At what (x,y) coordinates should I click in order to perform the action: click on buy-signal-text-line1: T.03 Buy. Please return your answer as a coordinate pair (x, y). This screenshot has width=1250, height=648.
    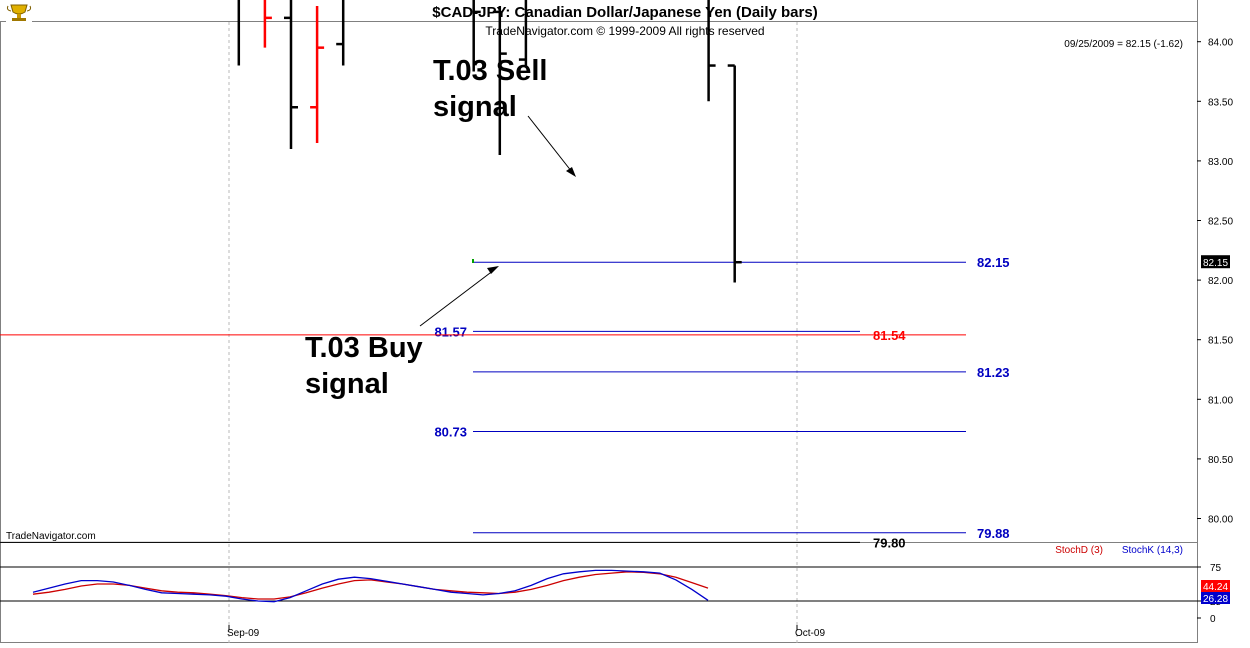
    Looking at the image, I should click on (364, 348).